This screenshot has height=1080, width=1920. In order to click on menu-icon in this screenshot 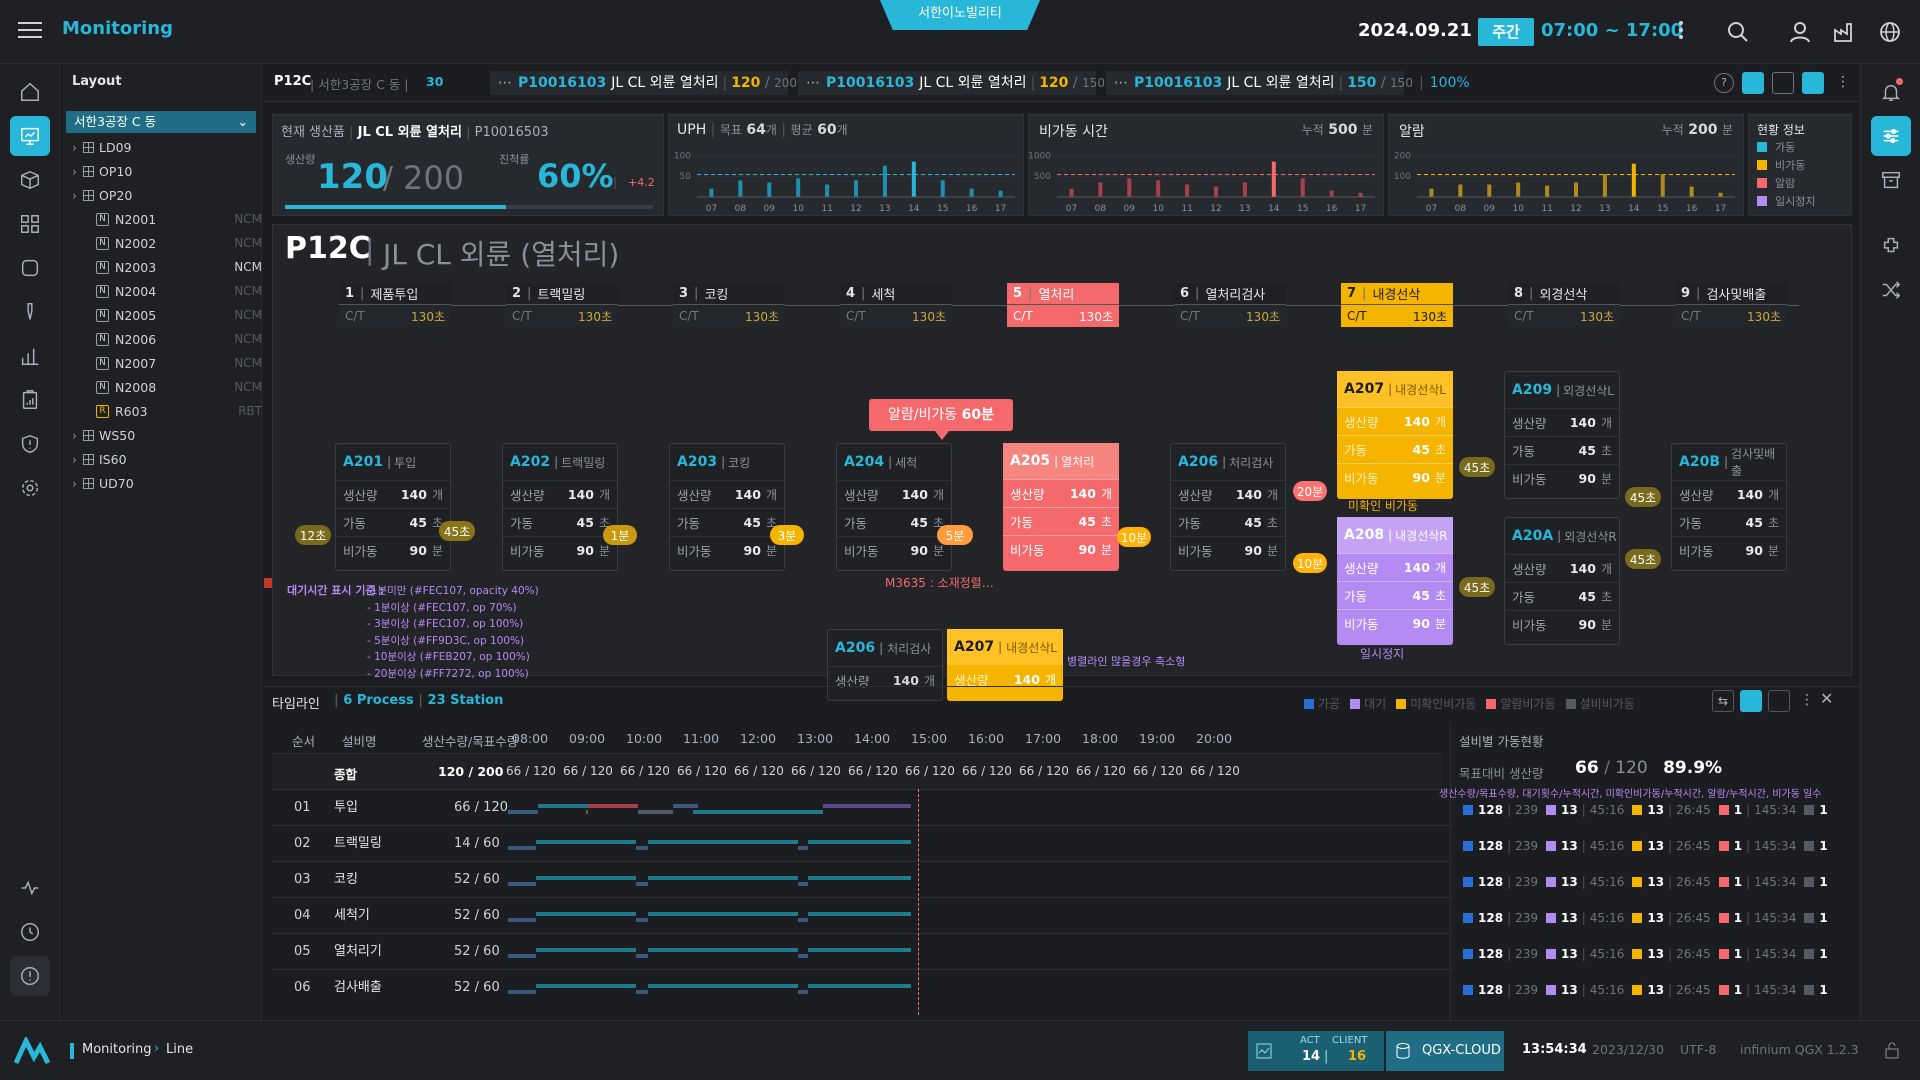, I will do `click(30, 30)`.